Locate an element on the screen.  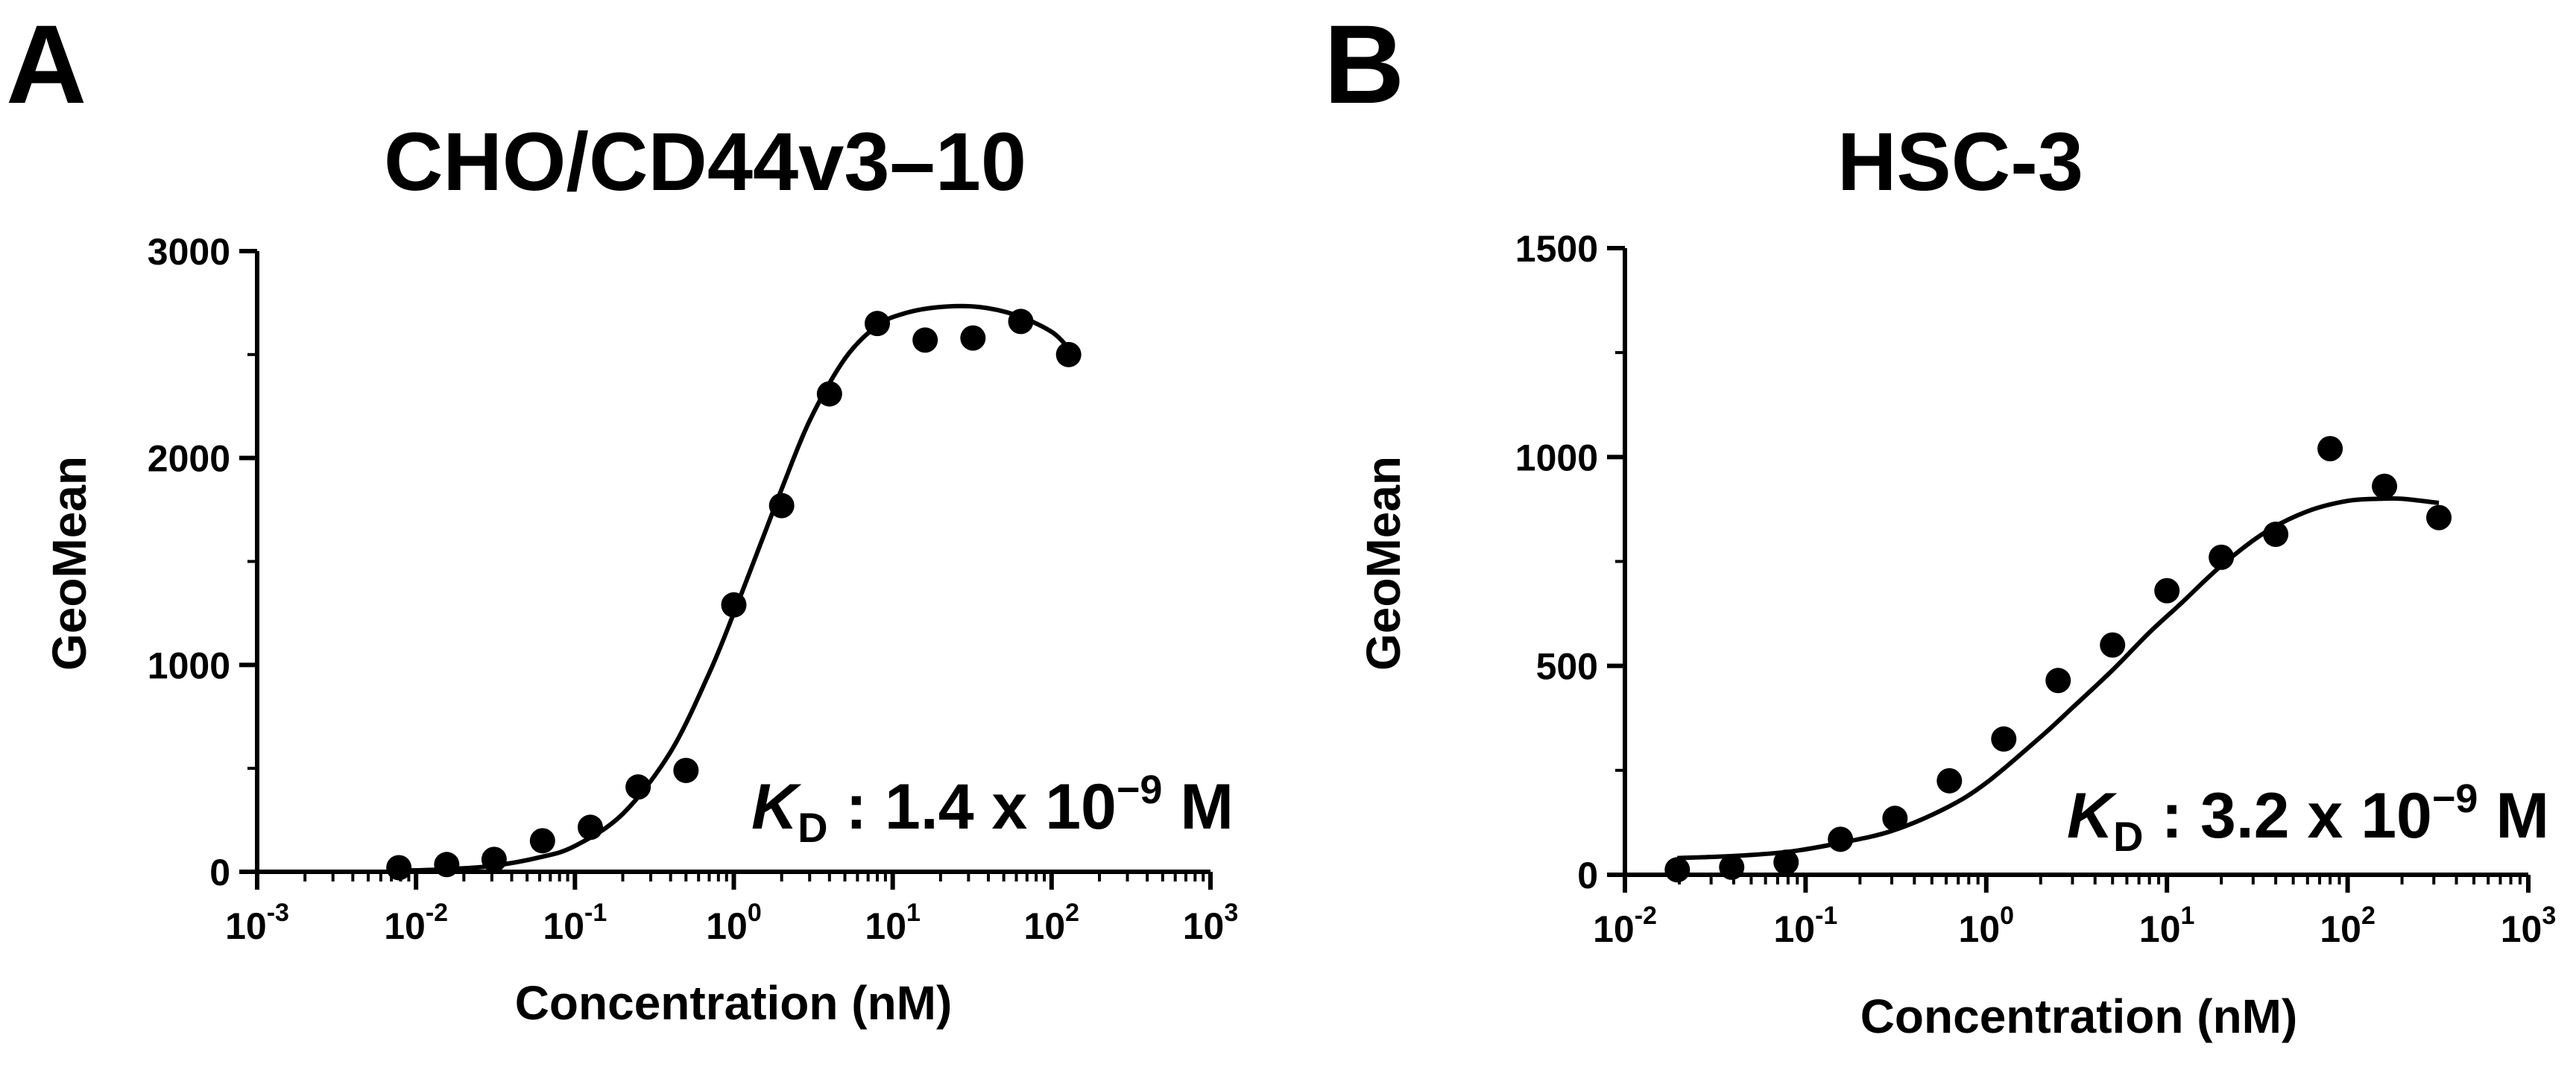
panel-b-data-points is located at coordinates (2058, 659).